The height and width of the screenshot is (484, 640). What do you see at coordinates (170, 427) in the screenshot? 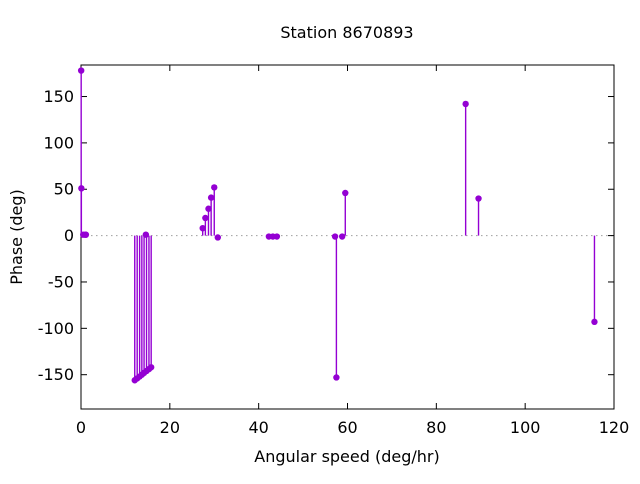
I see `x-tick-label: 20` at bounding box center [170, 427].